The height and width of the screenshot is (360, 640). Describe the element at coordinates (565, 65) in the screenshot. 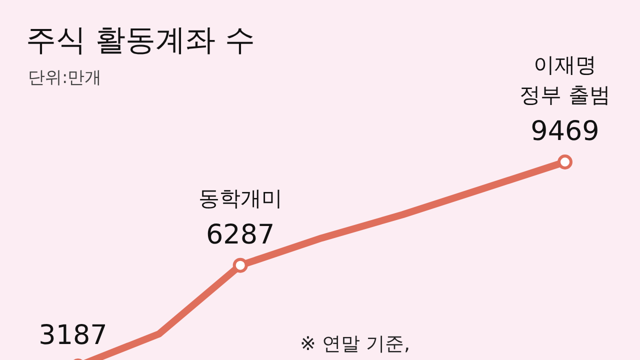

I see `annotation: 이재명` at that location.